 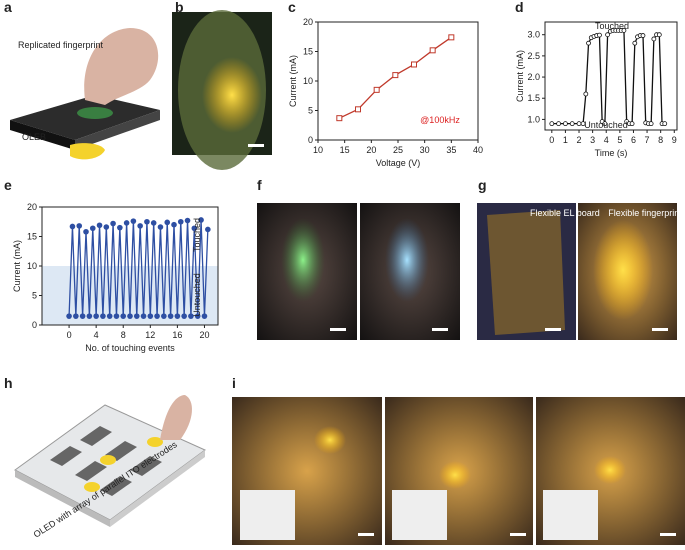 What do you see at coordinates (398, 150) in the screenshot?
I see `x-tick-label: 25` at bounding box center [398, 150].